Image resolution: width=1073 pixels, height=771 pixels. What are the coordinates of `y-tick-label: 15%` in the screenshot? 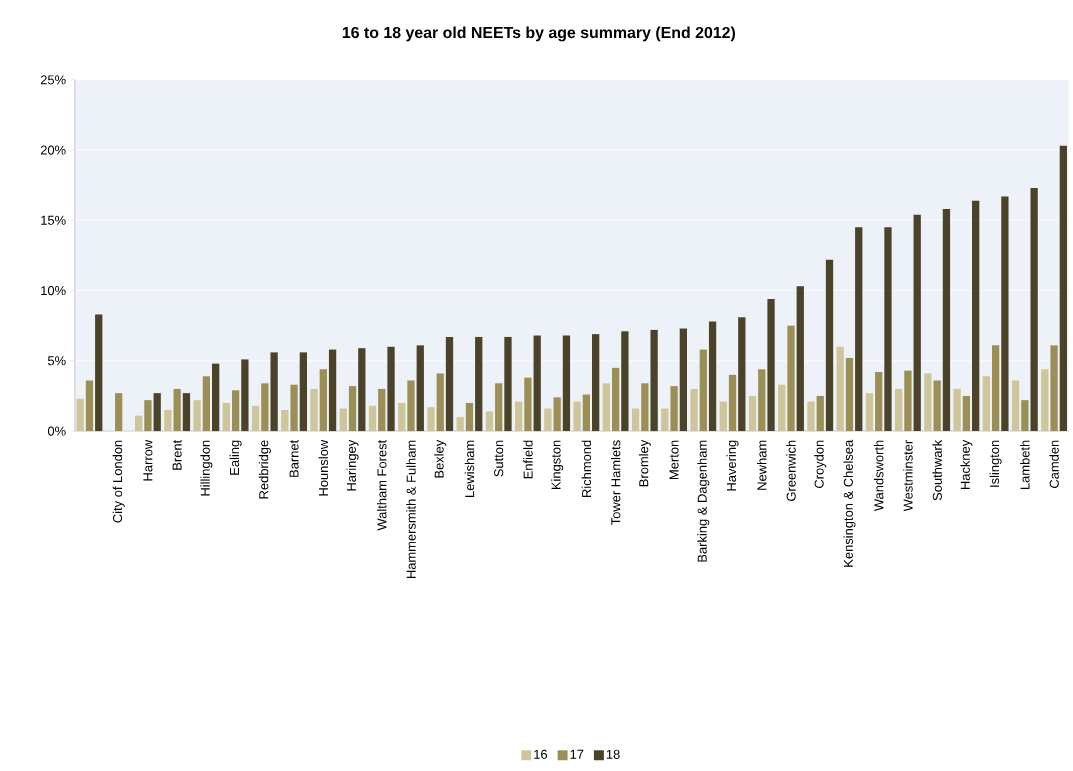 It's located at (53, 220).